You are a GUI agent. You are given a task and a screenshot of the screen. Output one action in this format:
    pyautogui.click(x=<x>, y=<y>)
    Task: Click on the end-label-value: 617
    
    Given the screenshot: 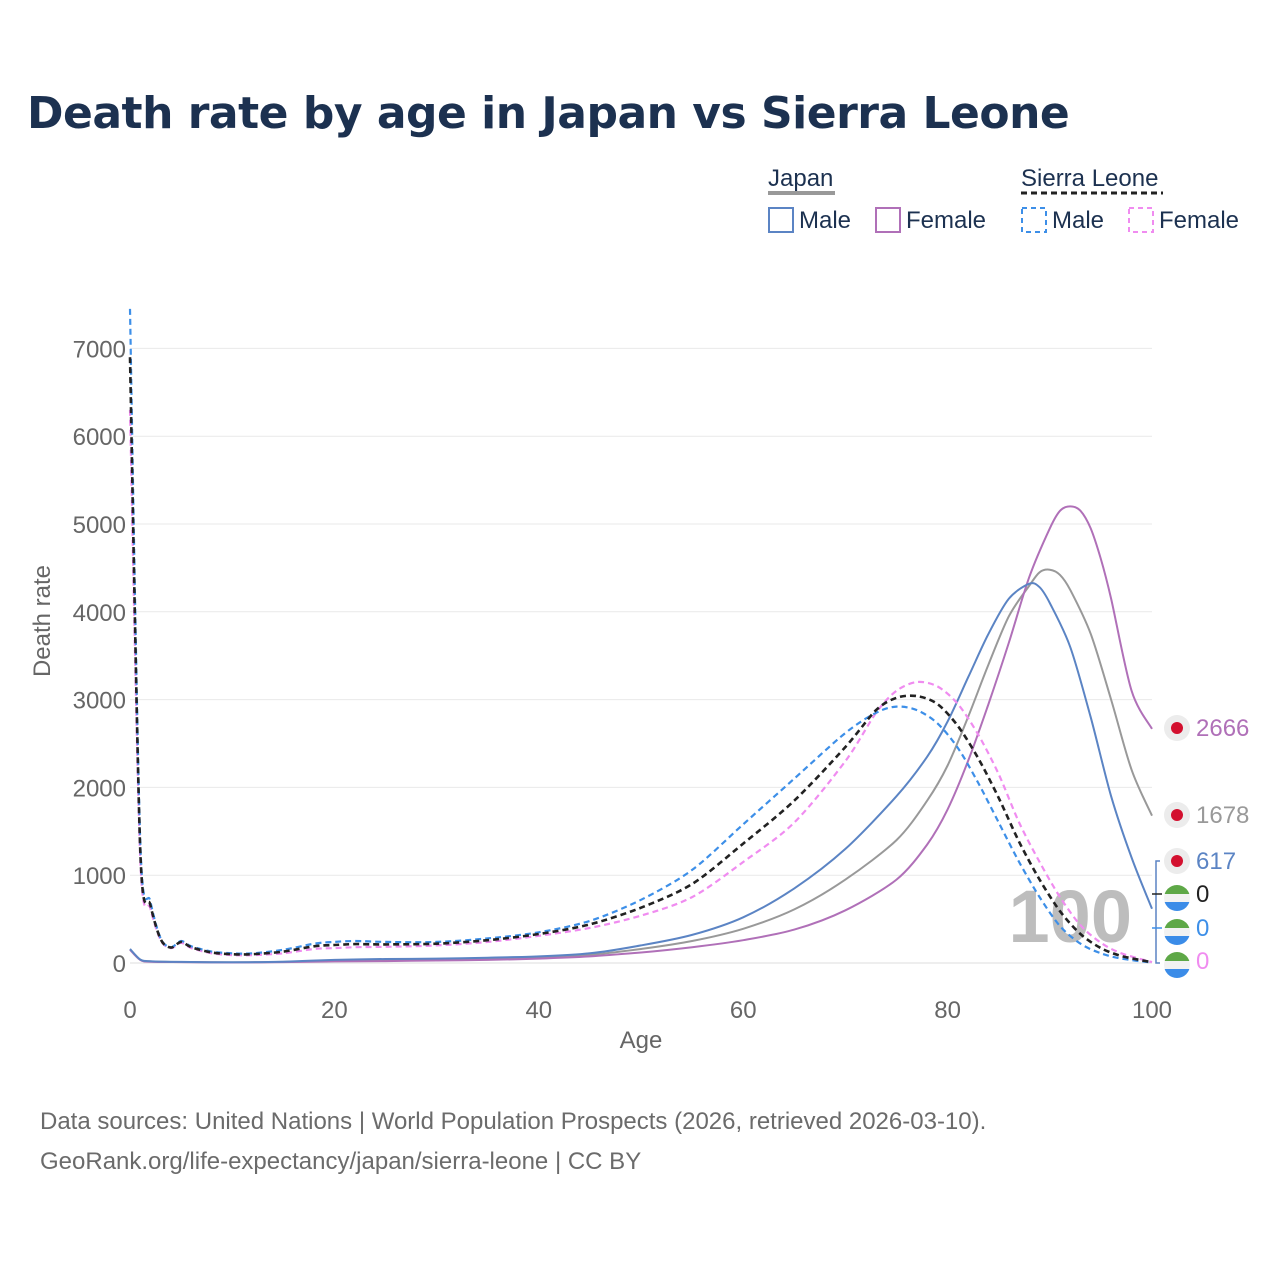 What is the action you would take?
    pyautogui.click(x=1216, y=861)
    